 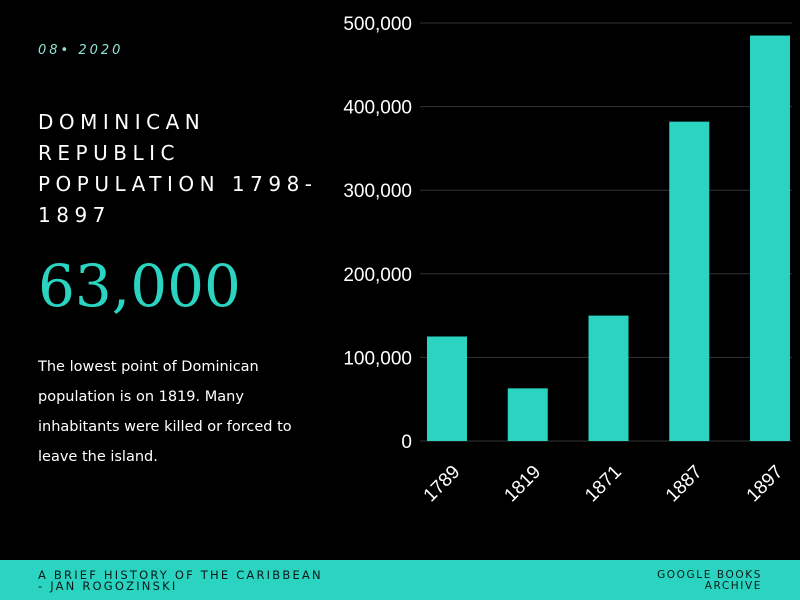 I want to click on y-tick-label: 200,000, so click(x=377, y=275).